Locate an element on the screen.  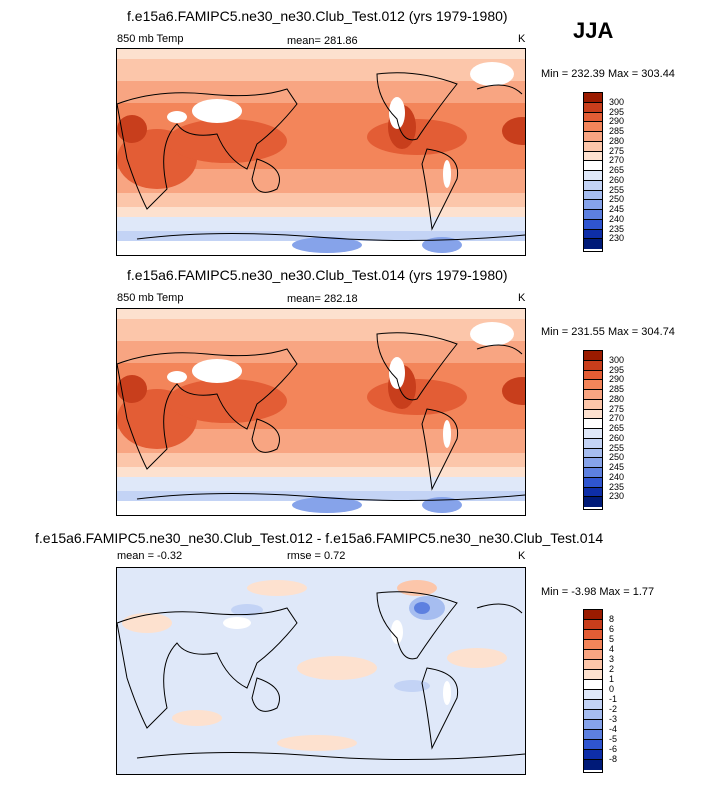
colorbar-level-label: -1 is located at coordinates (613, 699).